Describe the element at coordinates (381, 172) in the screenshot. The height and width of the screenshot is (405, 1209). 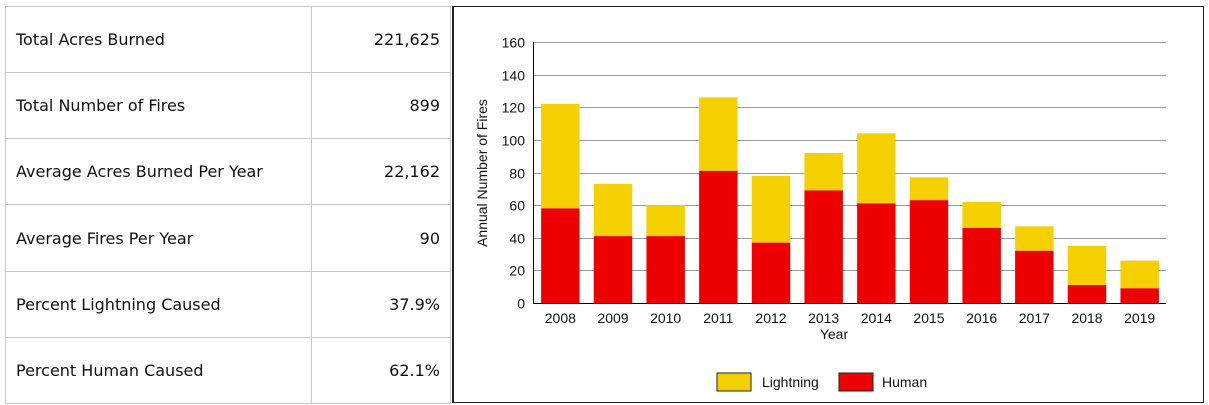
I see `stat-value: 22,162` at that location.